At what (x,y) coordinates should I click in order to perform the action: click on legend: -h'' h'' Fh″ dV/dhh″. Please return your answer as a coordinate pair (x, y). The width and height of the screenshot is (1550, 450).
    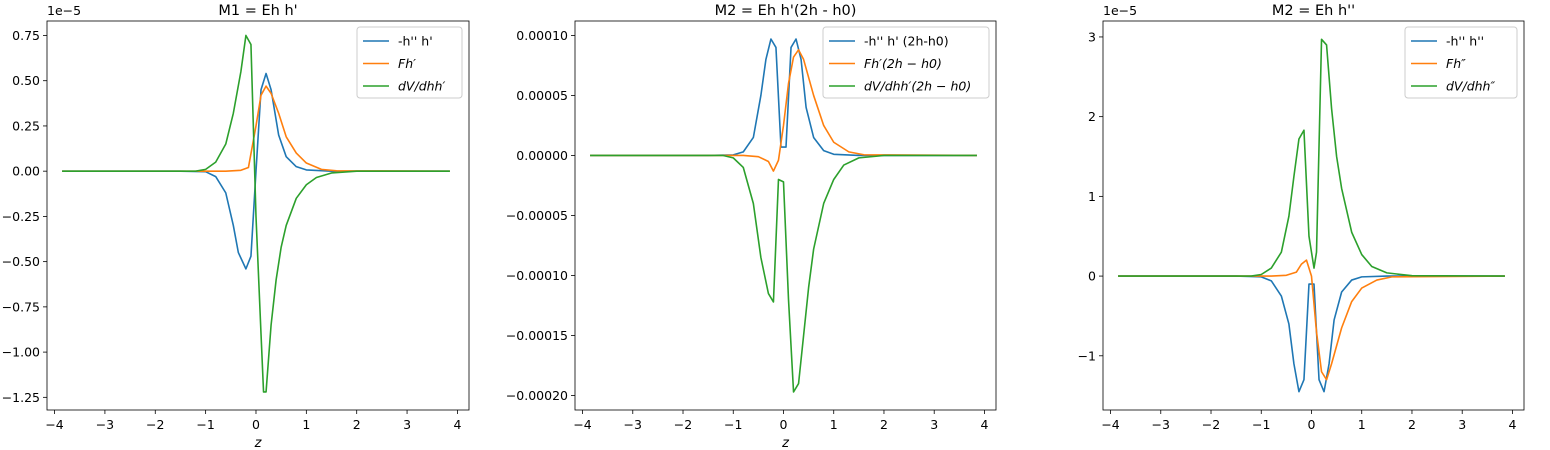
    Looking at the image, I should click on (1461, 62).